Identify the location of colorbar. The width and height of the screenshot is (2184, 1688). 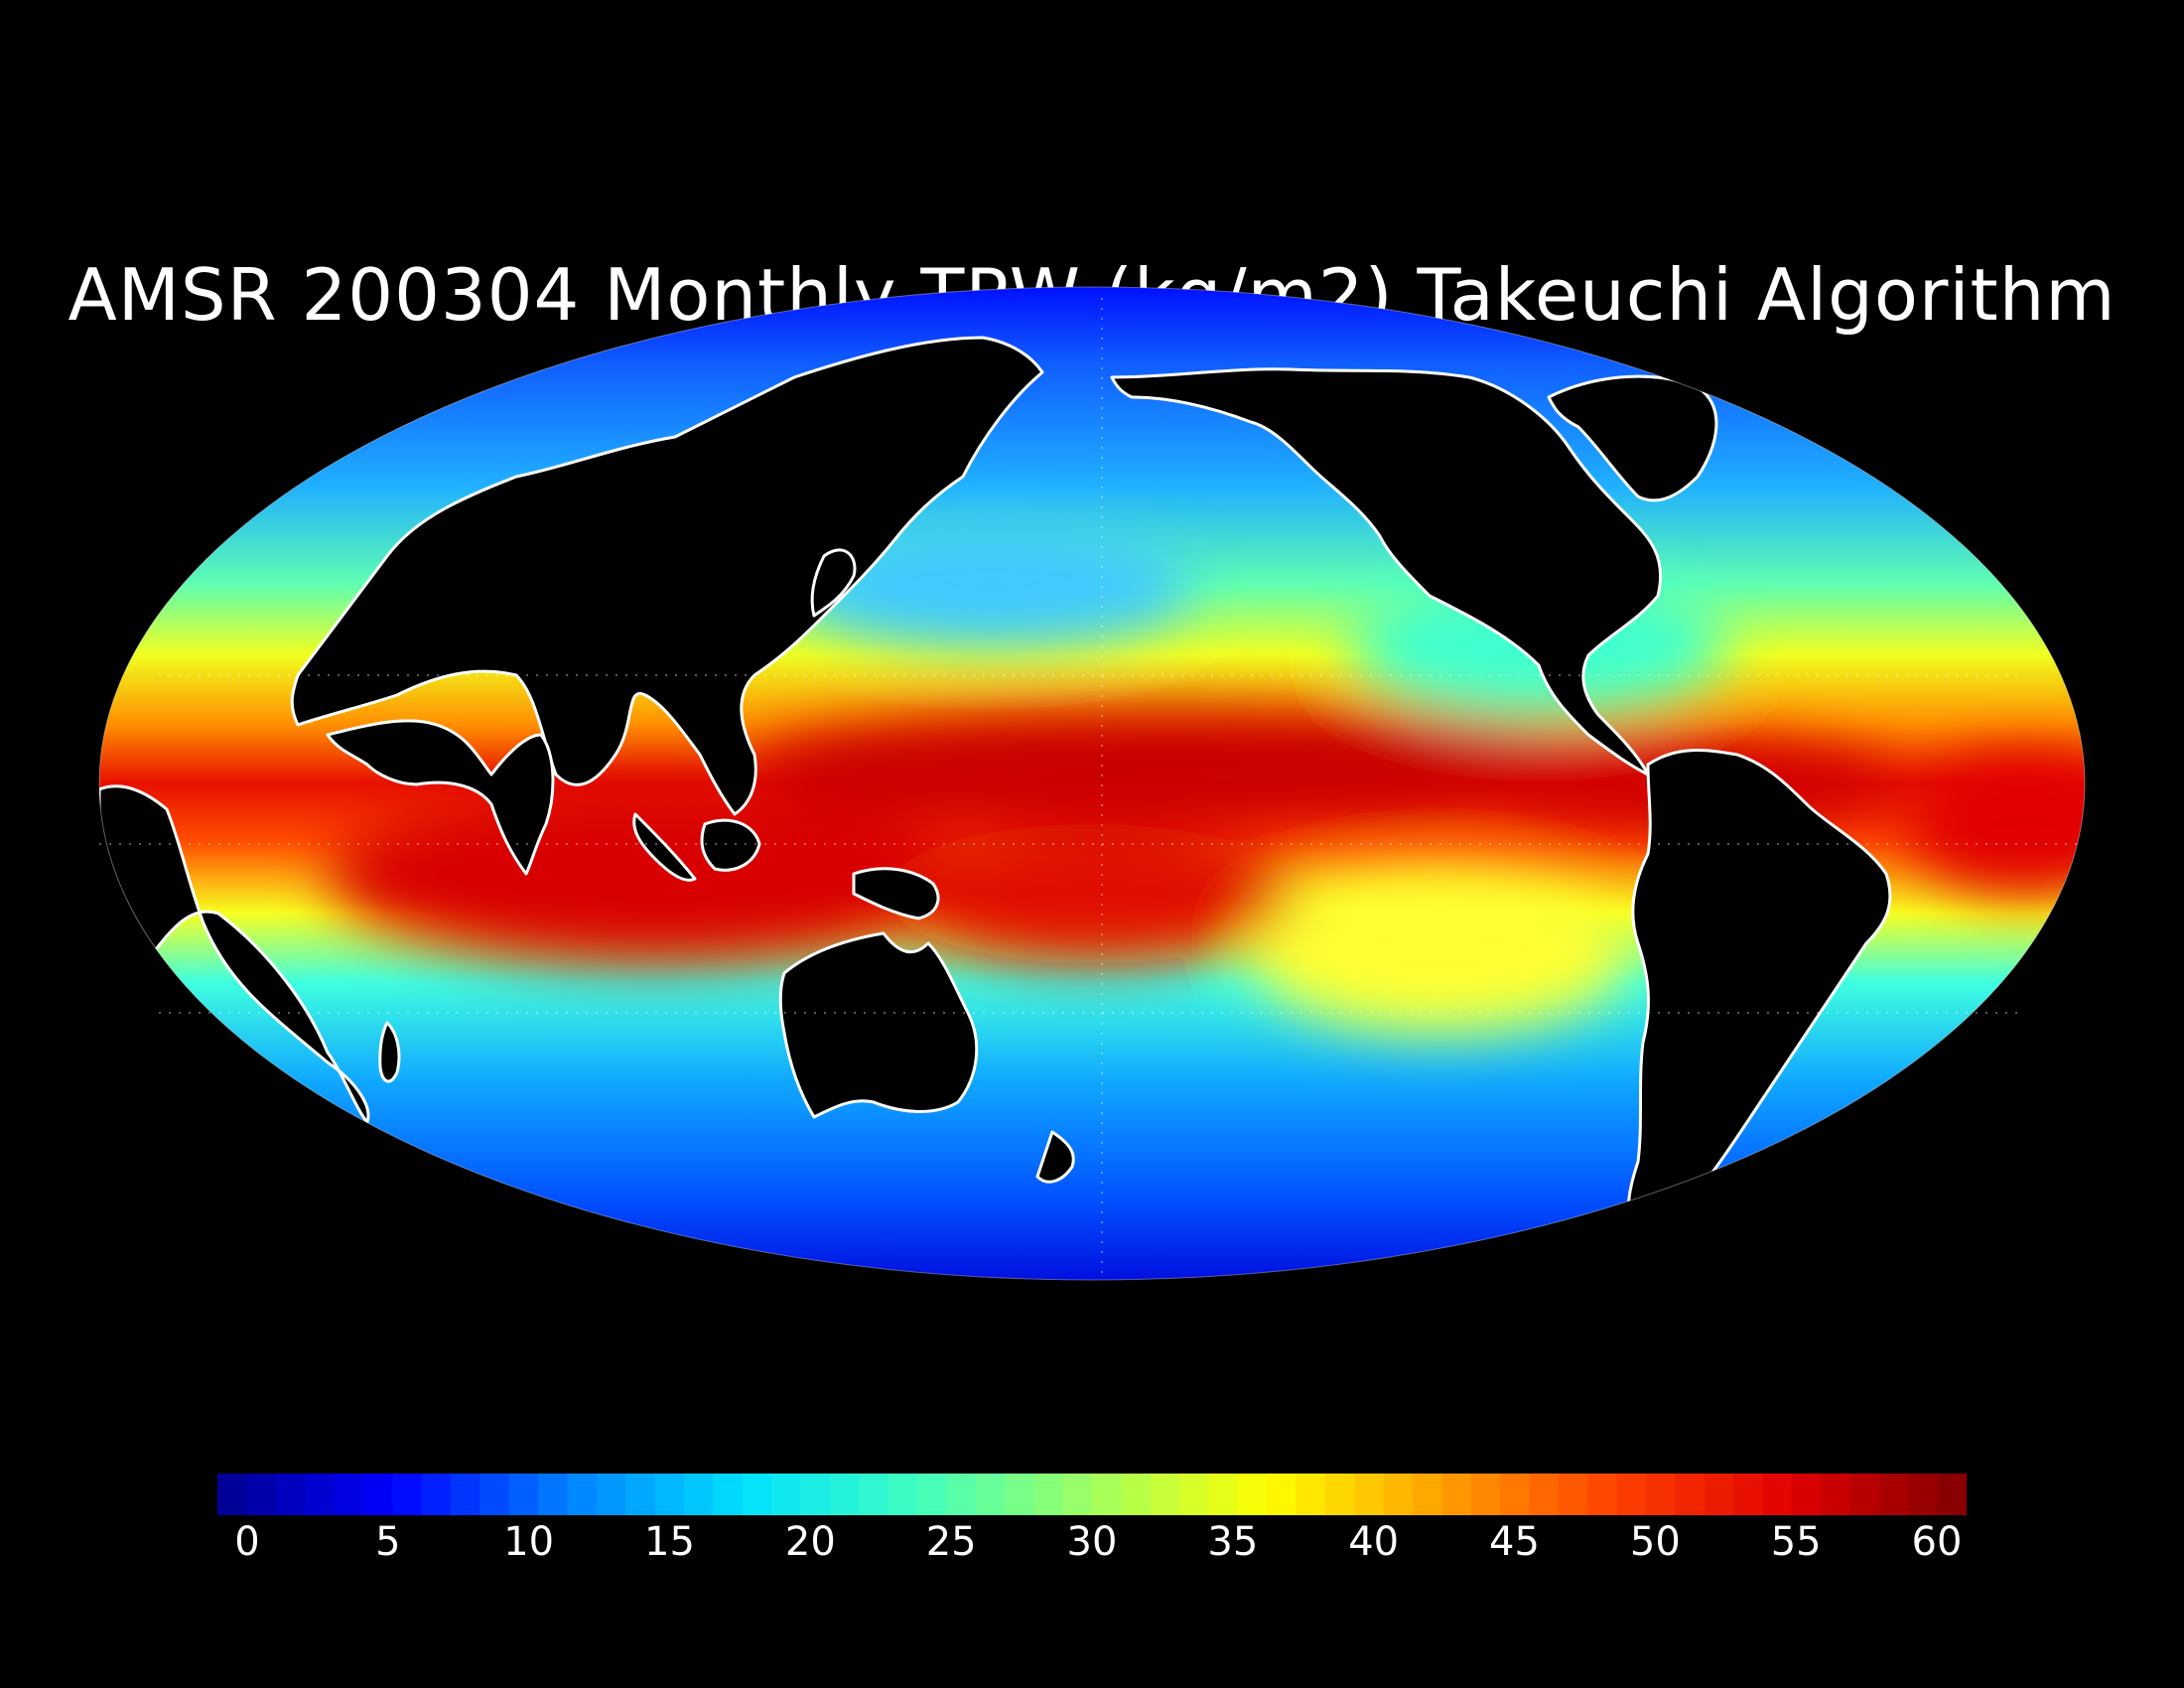
(1092, 1494).